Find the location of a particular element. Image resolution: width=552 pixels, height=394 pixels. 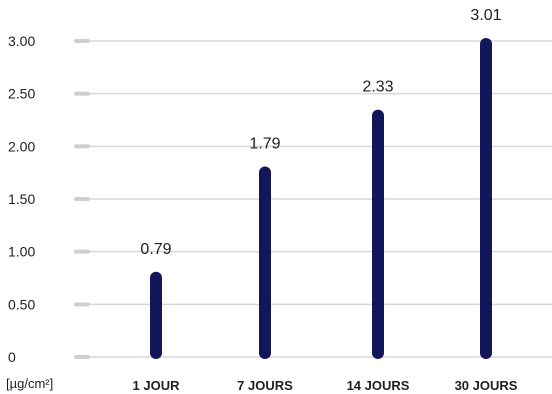

x-tick-label: 30 JOURS is located at coordinates (486, 385).